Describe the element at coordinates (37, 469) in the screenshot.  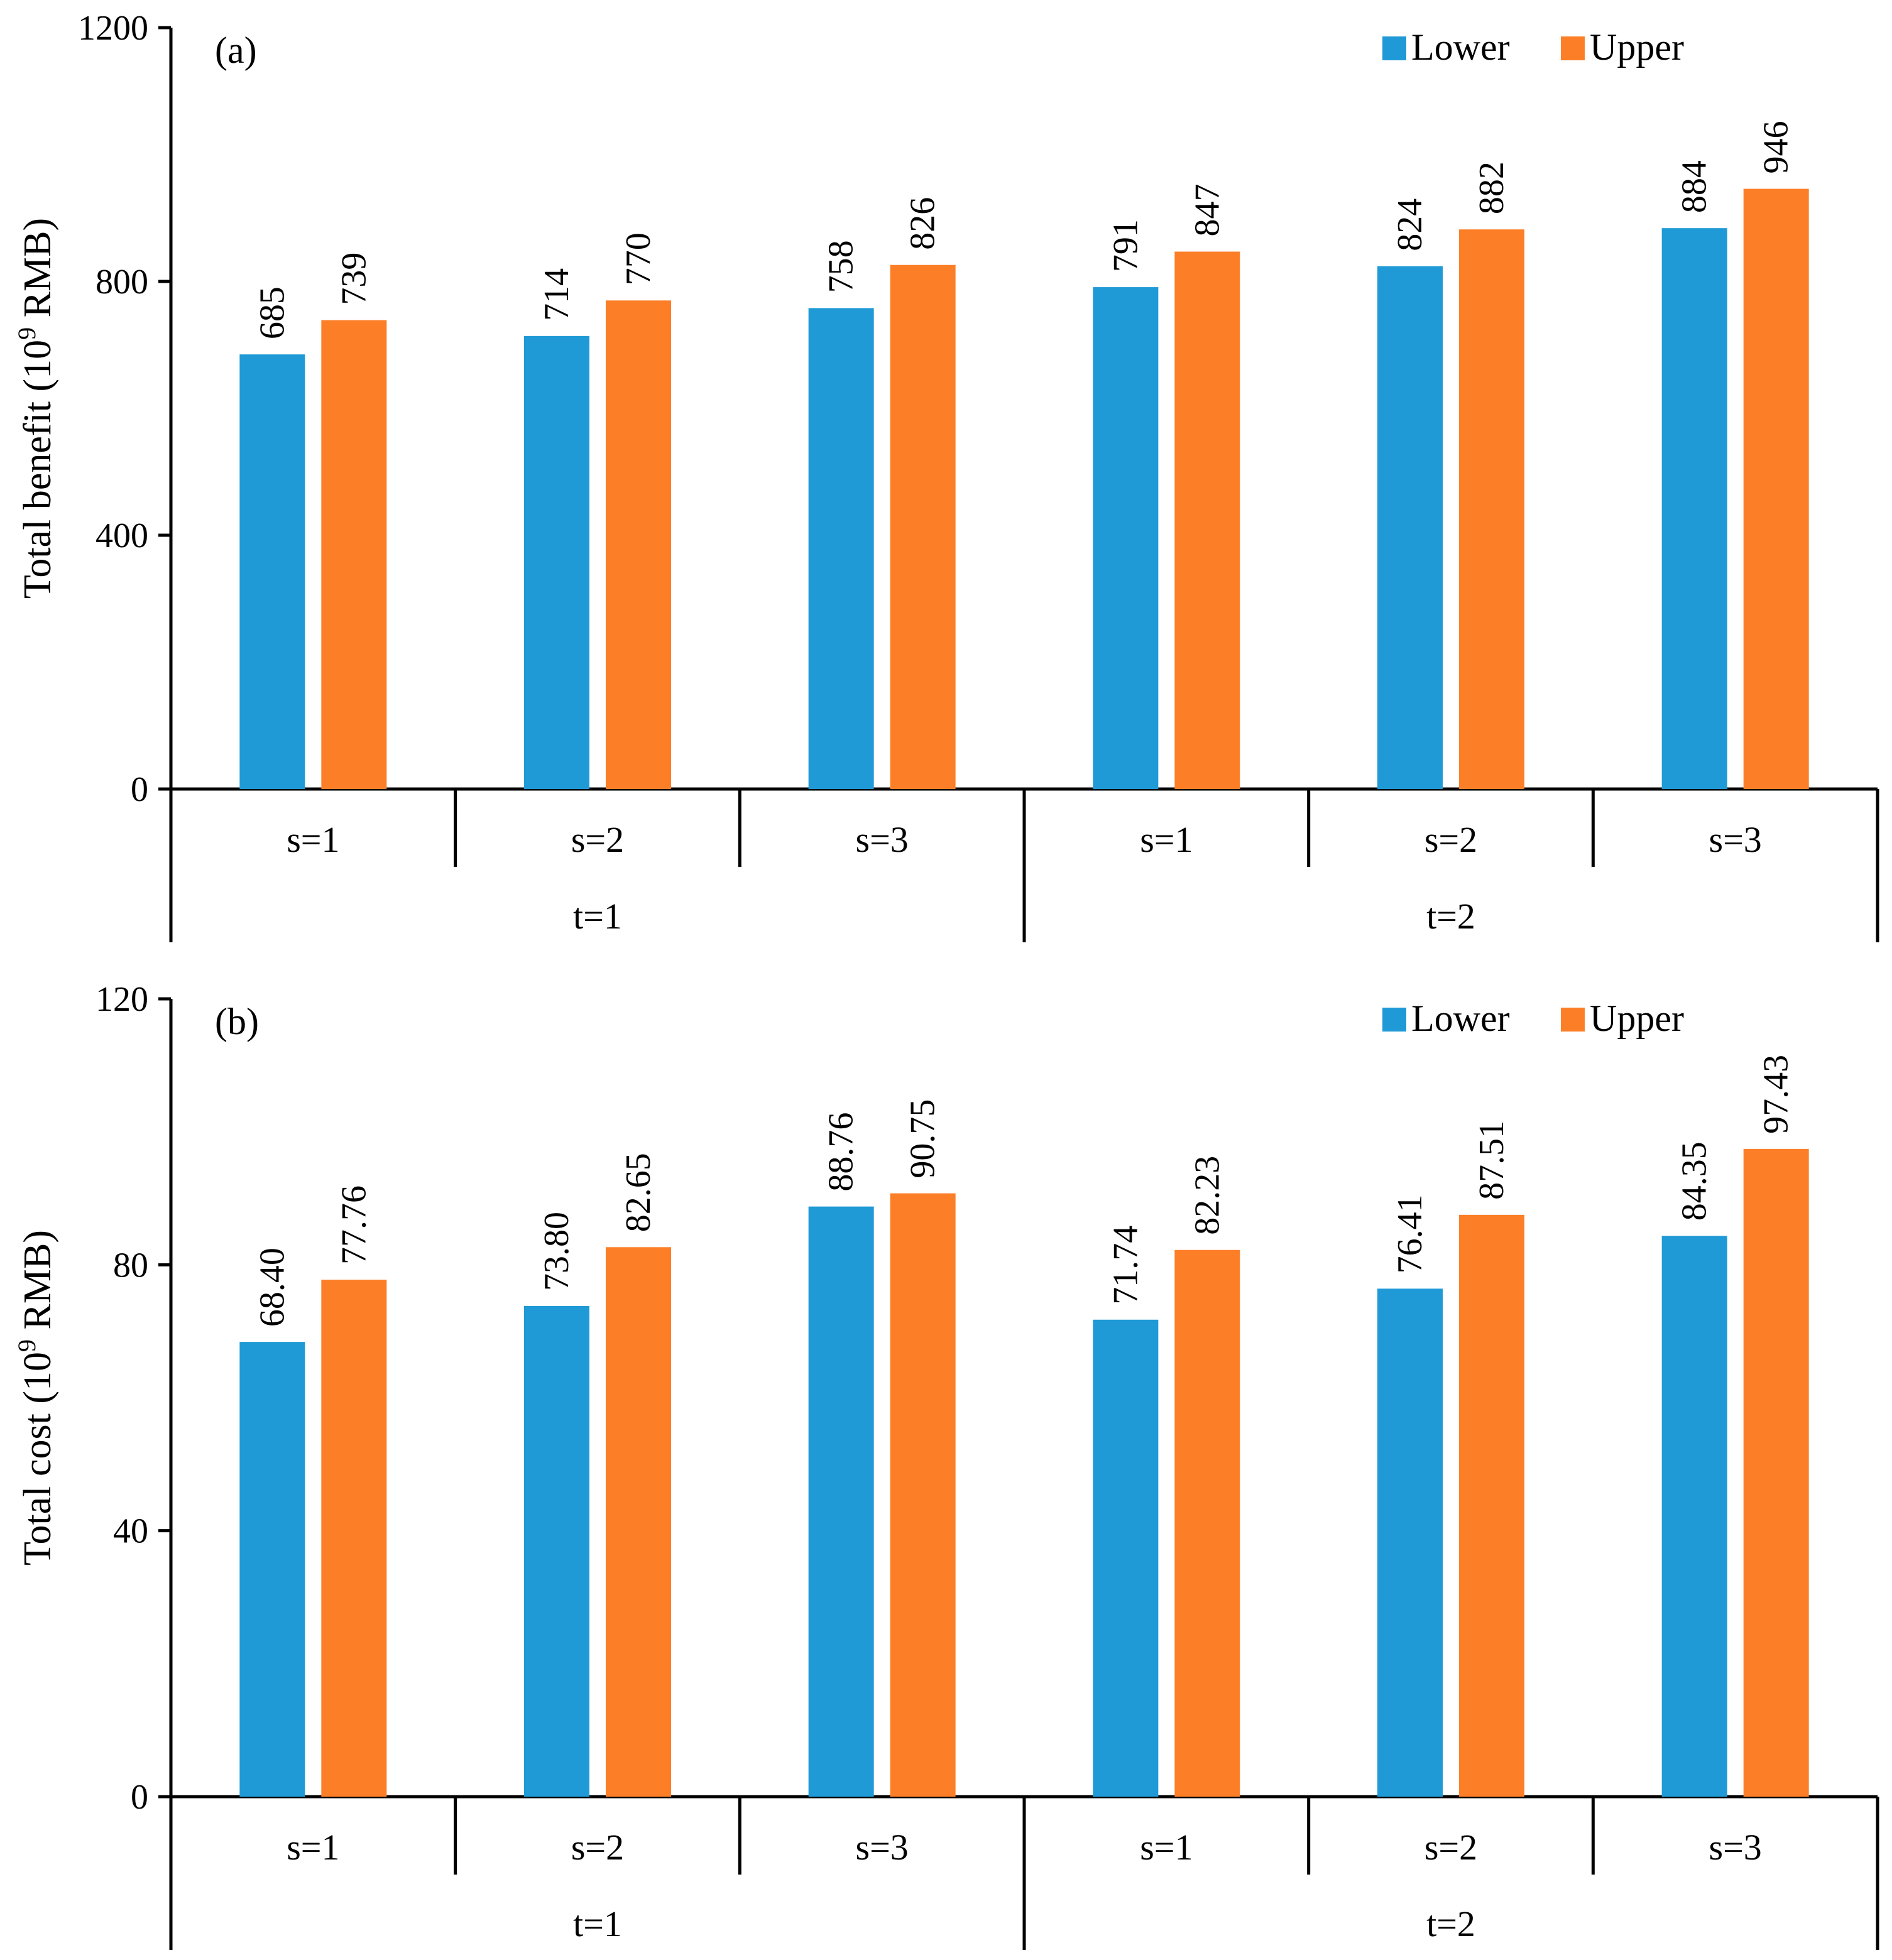
I see `y-axis-title-main: Total benefit (10` at that location.